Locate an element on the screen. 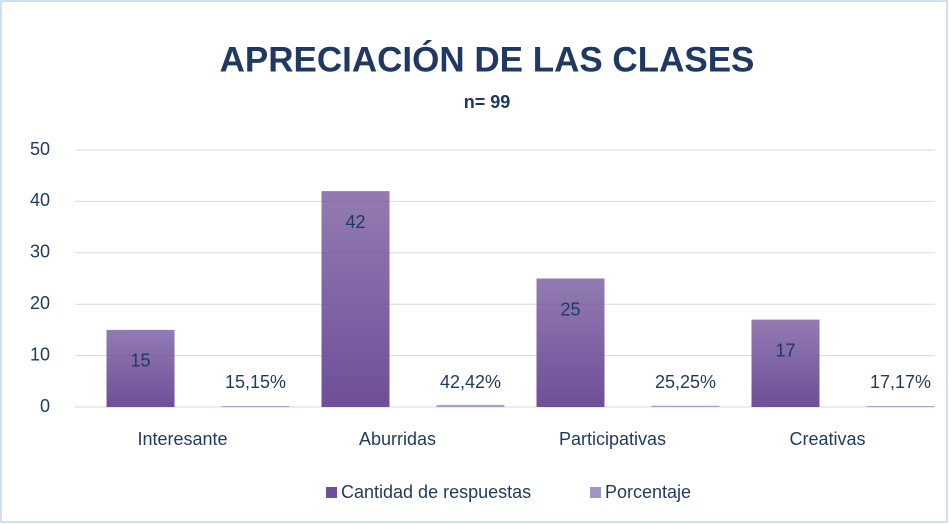 The width and height of the screenshot is (949, 524). data-label: 15 is located at coordinates (140, 361).